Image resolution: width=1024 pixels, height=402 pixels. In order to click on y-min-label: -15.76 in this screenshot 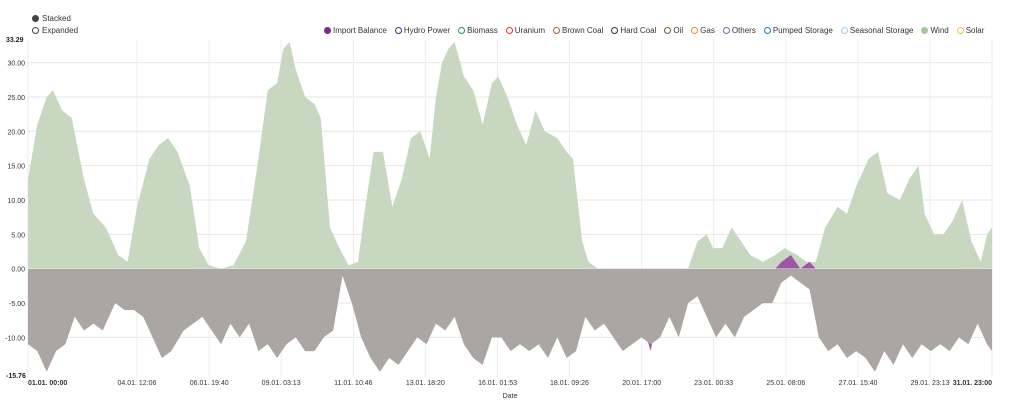, I will do `click(16, 376)`.